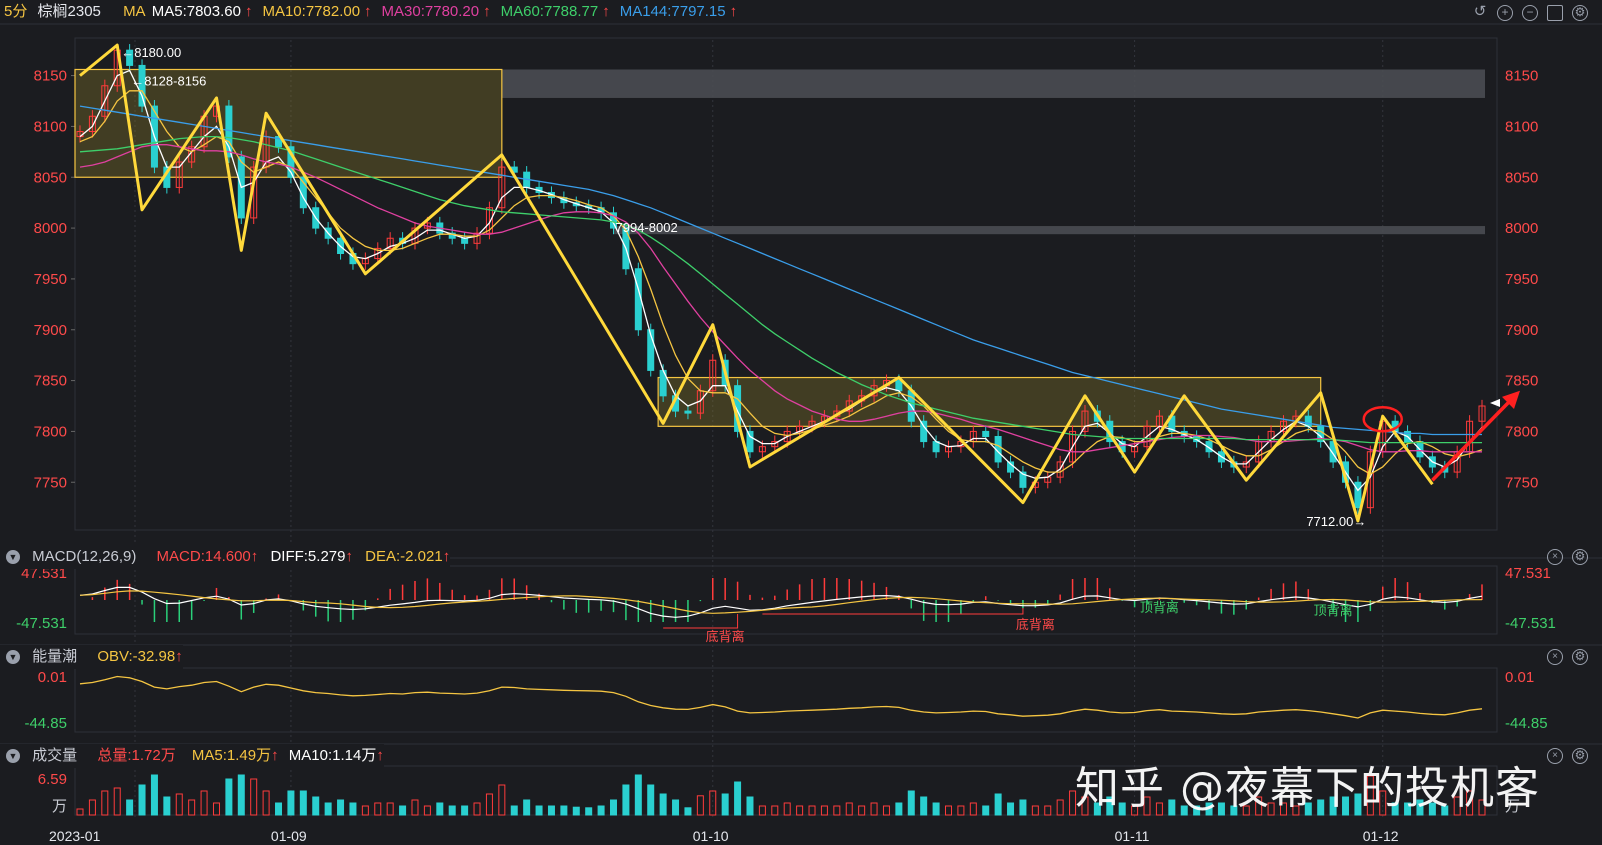 The height and width of the screenshot is (845, 1602). What do you see at coordinates (50, 381) in the screenshot?
I see `y-tick-label-left: 7850` at bounding box center [50, 381].